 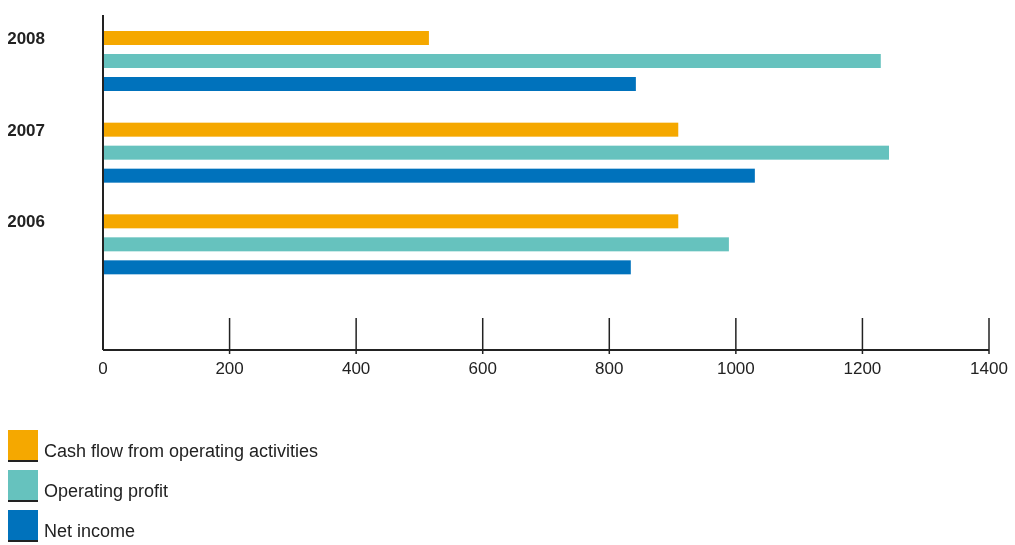 What do you see at coordinates (90, 531) in the screenshot?
I see `legend-label: Net income` at bounding box center [90, 531].